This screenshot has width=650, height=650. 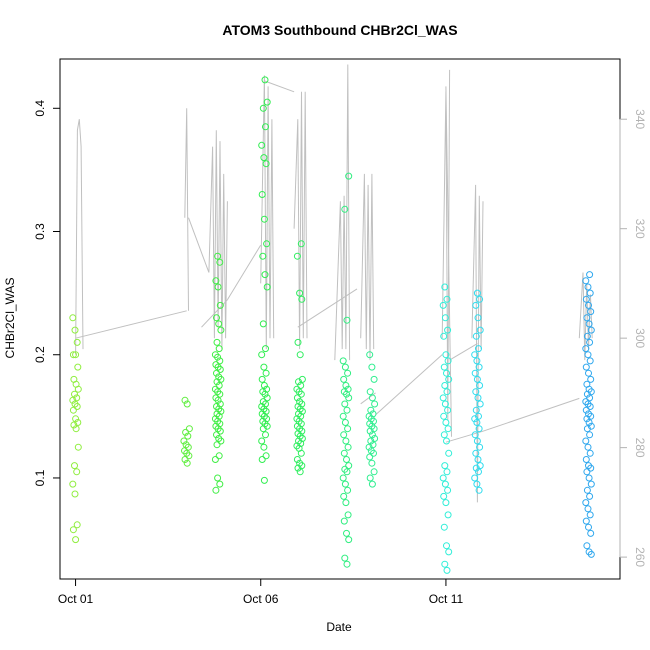 I want to click on x-tick-label: Oct 06, so click(x=261, y=599).